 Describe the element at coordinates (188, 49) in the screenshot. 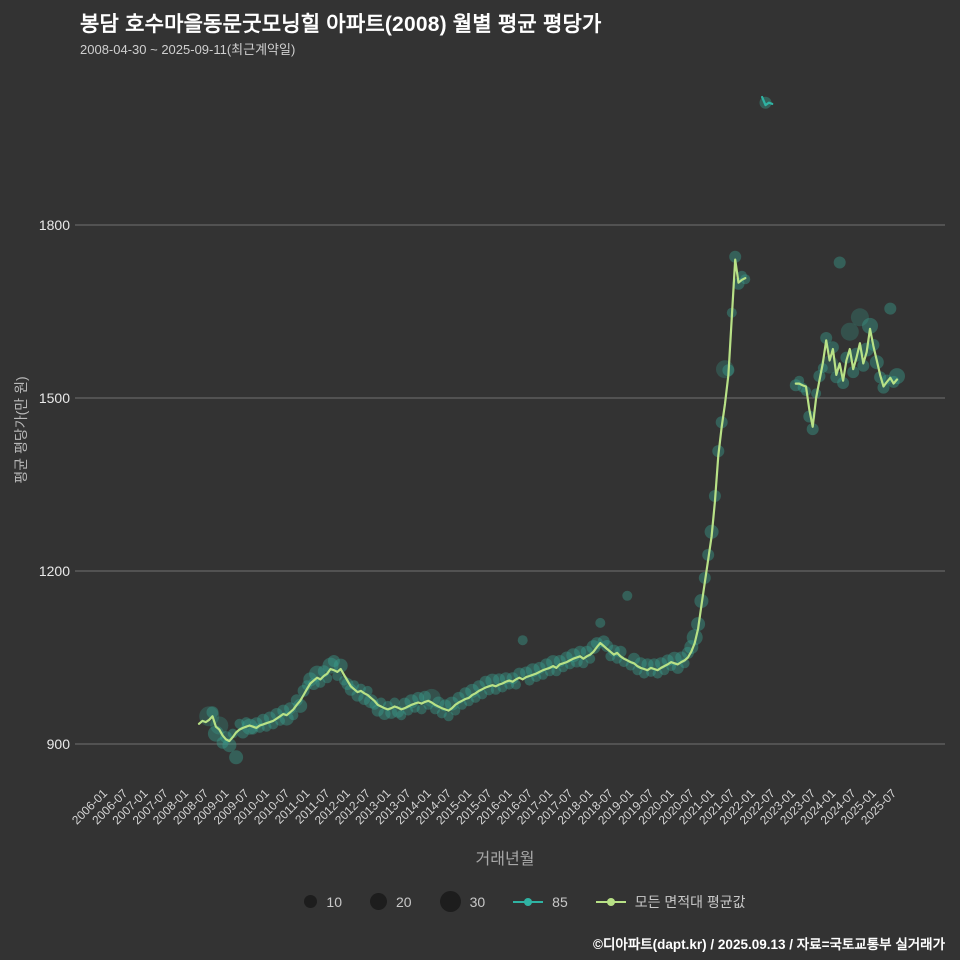

I see `page-subtitle: 2008-04-30 ~ 2025-09-11(최근계약일)` at that location.